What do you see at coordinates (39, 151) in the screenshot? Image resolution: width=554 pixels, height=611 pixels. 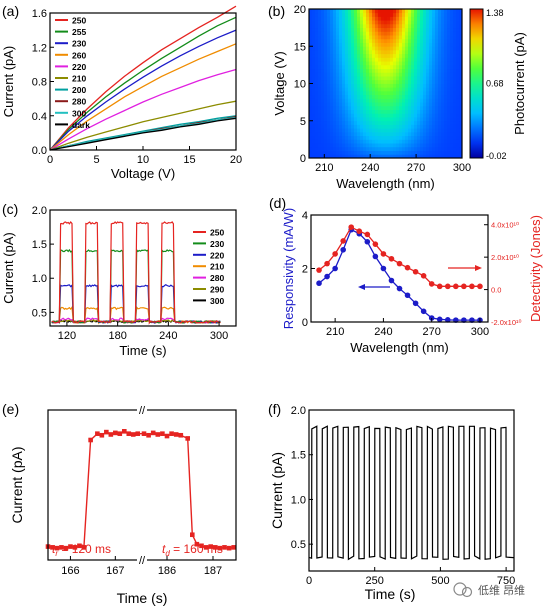 I see `y-tick-label: 0.0` at bounding box center [39, 151].